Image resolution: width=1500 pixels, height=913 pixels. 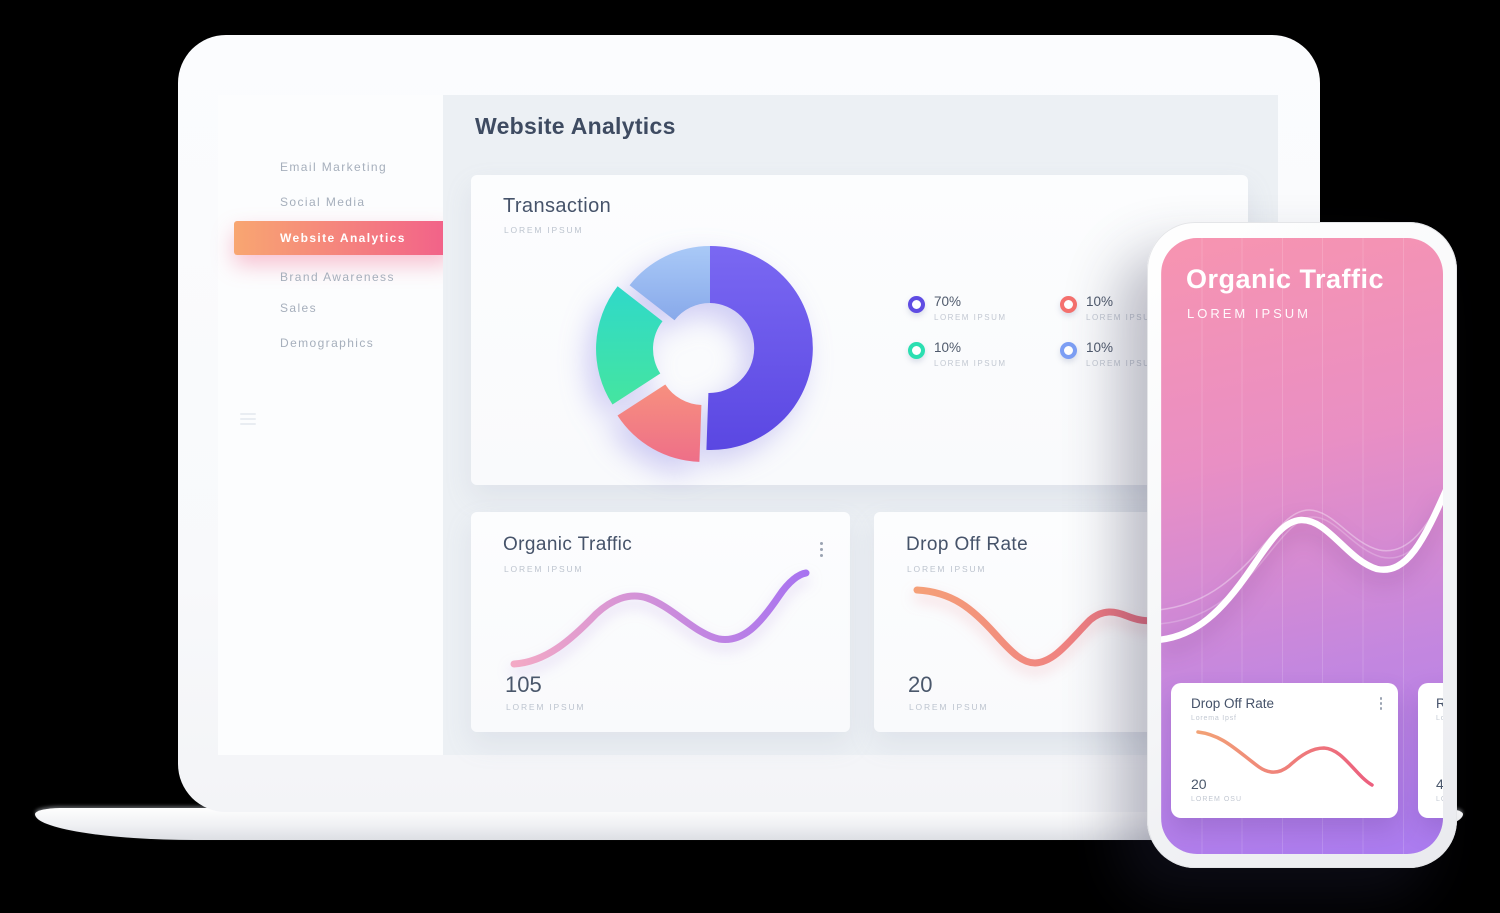 What do you see at coordinates (916, 304) in the screenshot?
I see `legend-ring-purple-icon` at bounding box center [916, 304].